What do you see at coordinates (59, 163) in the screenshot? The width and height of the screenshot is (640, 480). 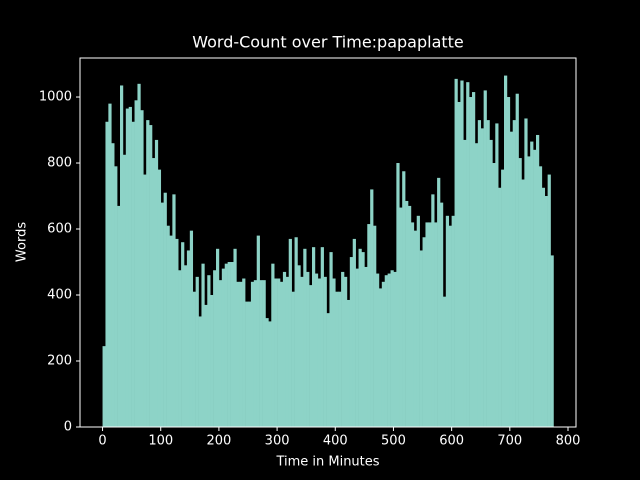 I see `y-tick-label: 800` at bounding box center [59, 163].